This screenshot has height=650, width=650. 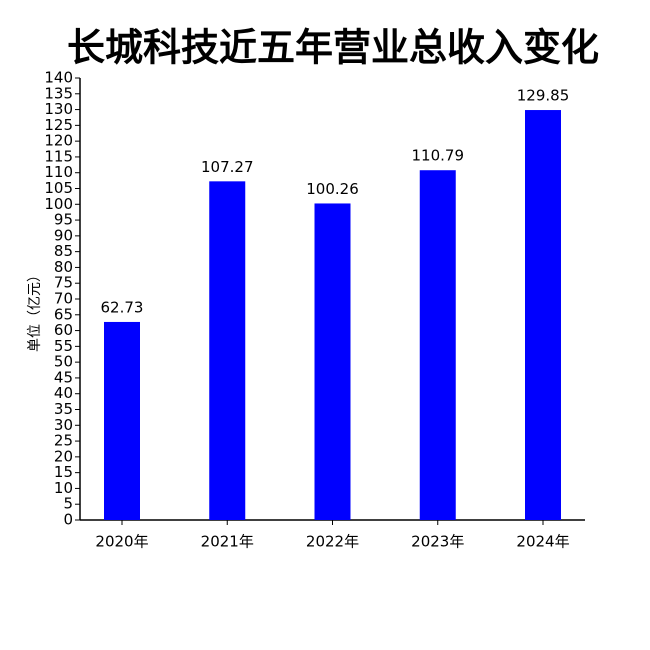 I want to click on y-tick-label: 0, so click(x=68, y=520).